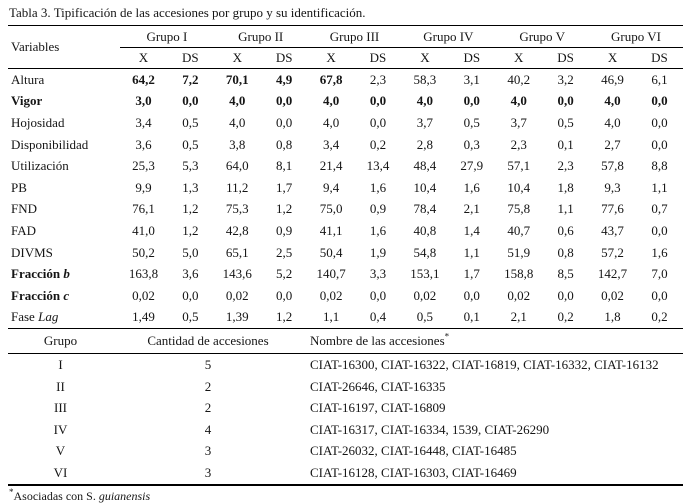 This screenshot has height=504, width=689. What do you see at coordinates (447, 336) in the screenshot?
I see `footnote-marker: *` at bounding box center [447, 336].